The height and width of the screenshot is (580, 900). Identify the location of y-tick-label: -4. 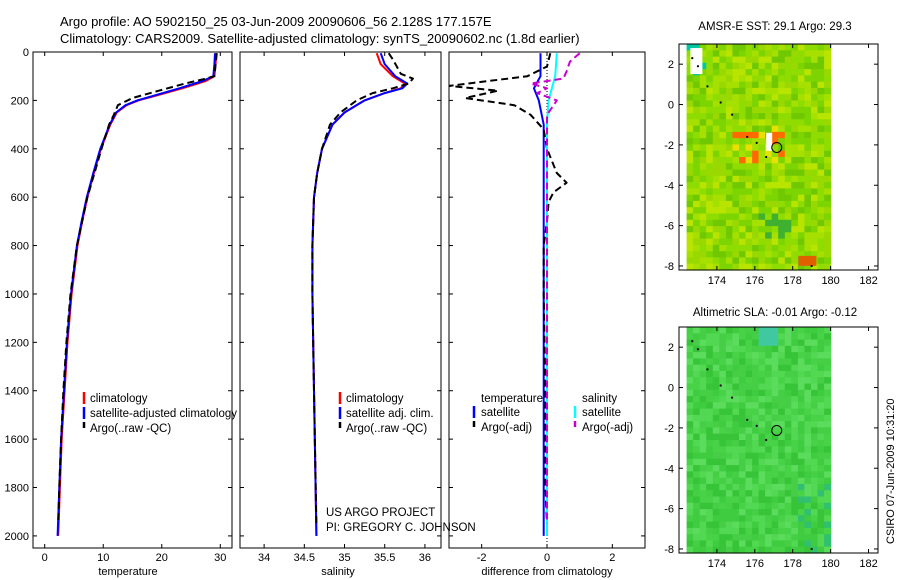
(669, 186).